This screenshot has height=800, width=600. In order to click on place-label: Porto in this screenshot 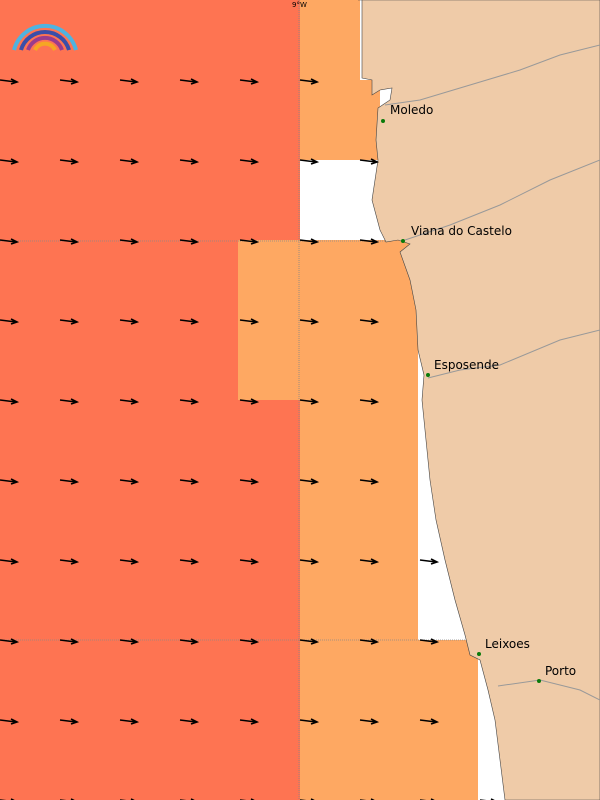, I will do `click(560, 671)`.